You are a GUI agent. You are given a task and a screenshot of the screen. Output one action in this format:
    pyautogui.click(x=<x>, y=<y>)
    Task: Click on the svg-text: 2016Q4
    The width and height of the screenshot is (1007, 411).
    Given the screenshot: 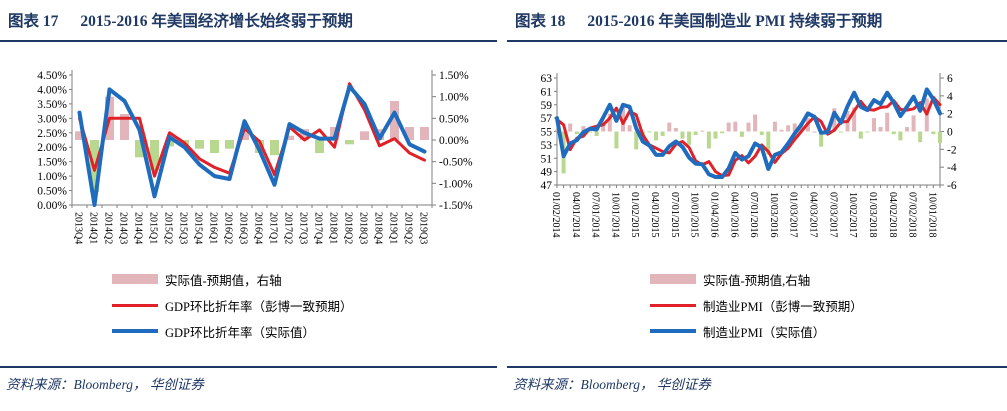 What is the action you would take?
    pyautogui.click(x=258, y=228)
    